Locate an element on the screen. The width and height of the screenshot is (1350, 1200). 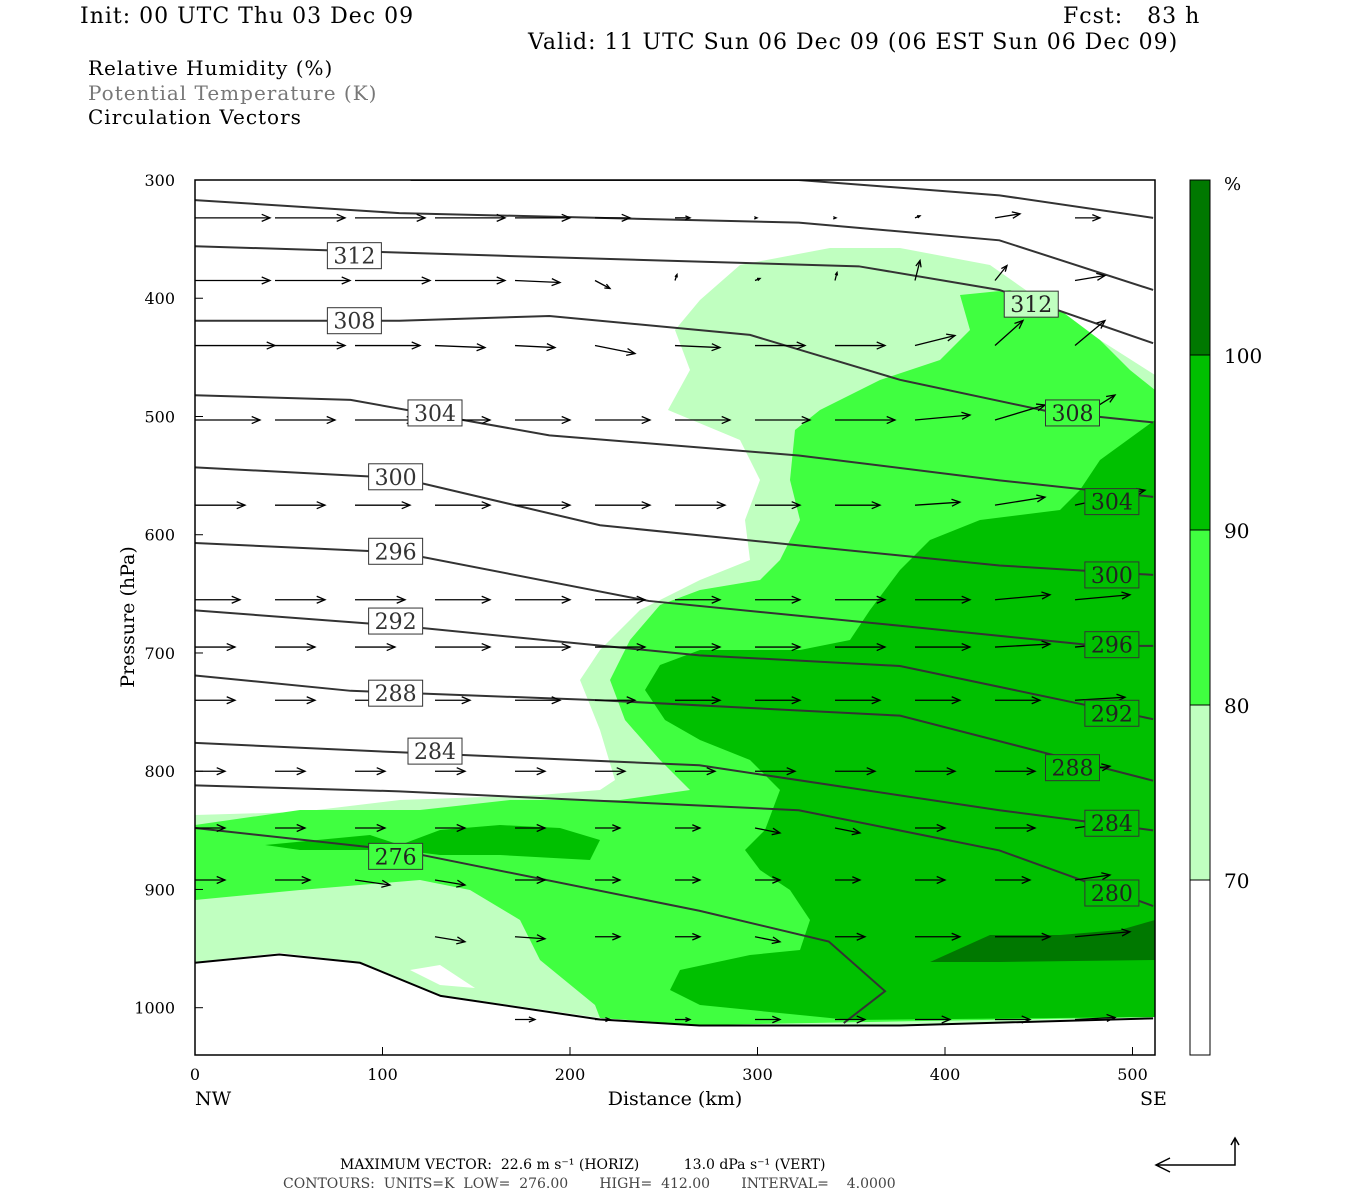
y-axis-label: Pressure (hPa) is located at coordinates (128, 617).